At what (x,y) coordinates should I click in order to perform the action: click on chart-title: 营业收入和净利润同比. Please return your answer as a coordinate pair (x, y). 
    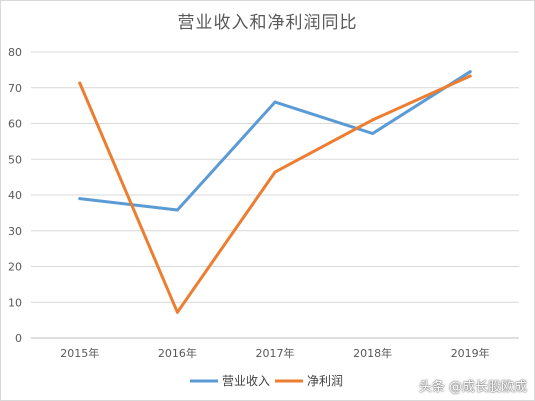
    Looking at the image, I should click on (267, 23).